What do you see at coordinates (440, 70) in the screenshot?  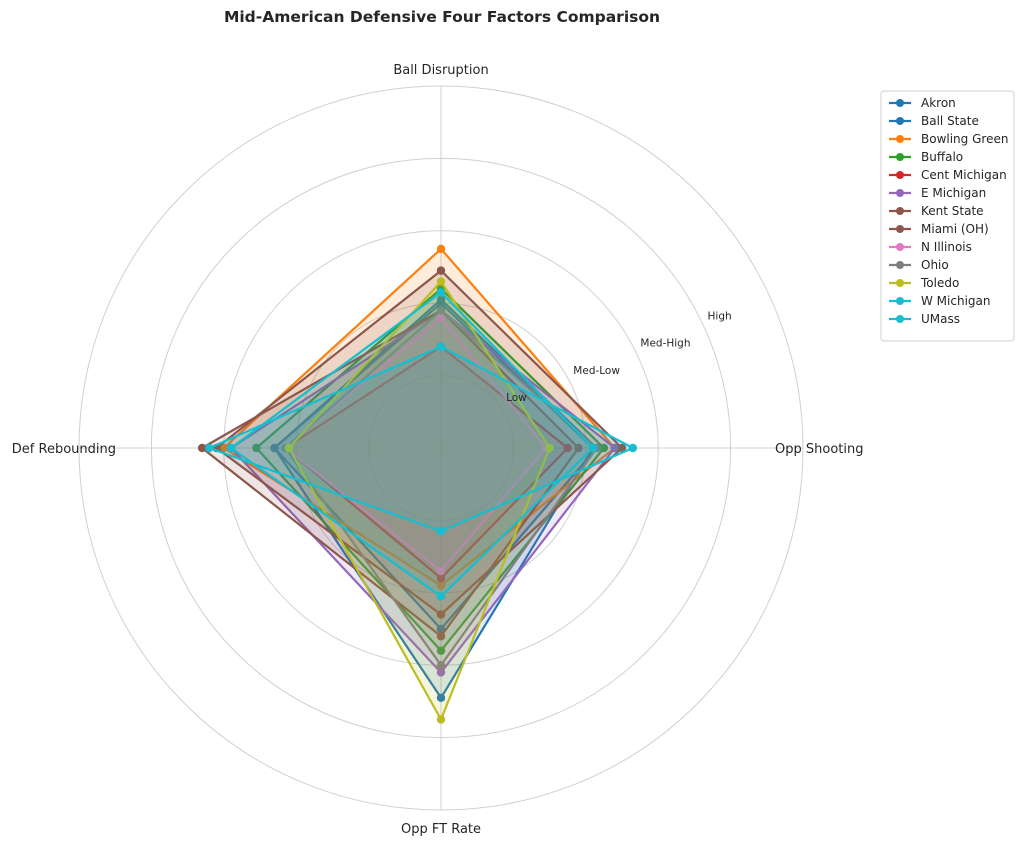 I see `axis-label-ball-disruption: Ball Disruption` at bounding box center [440, 70].